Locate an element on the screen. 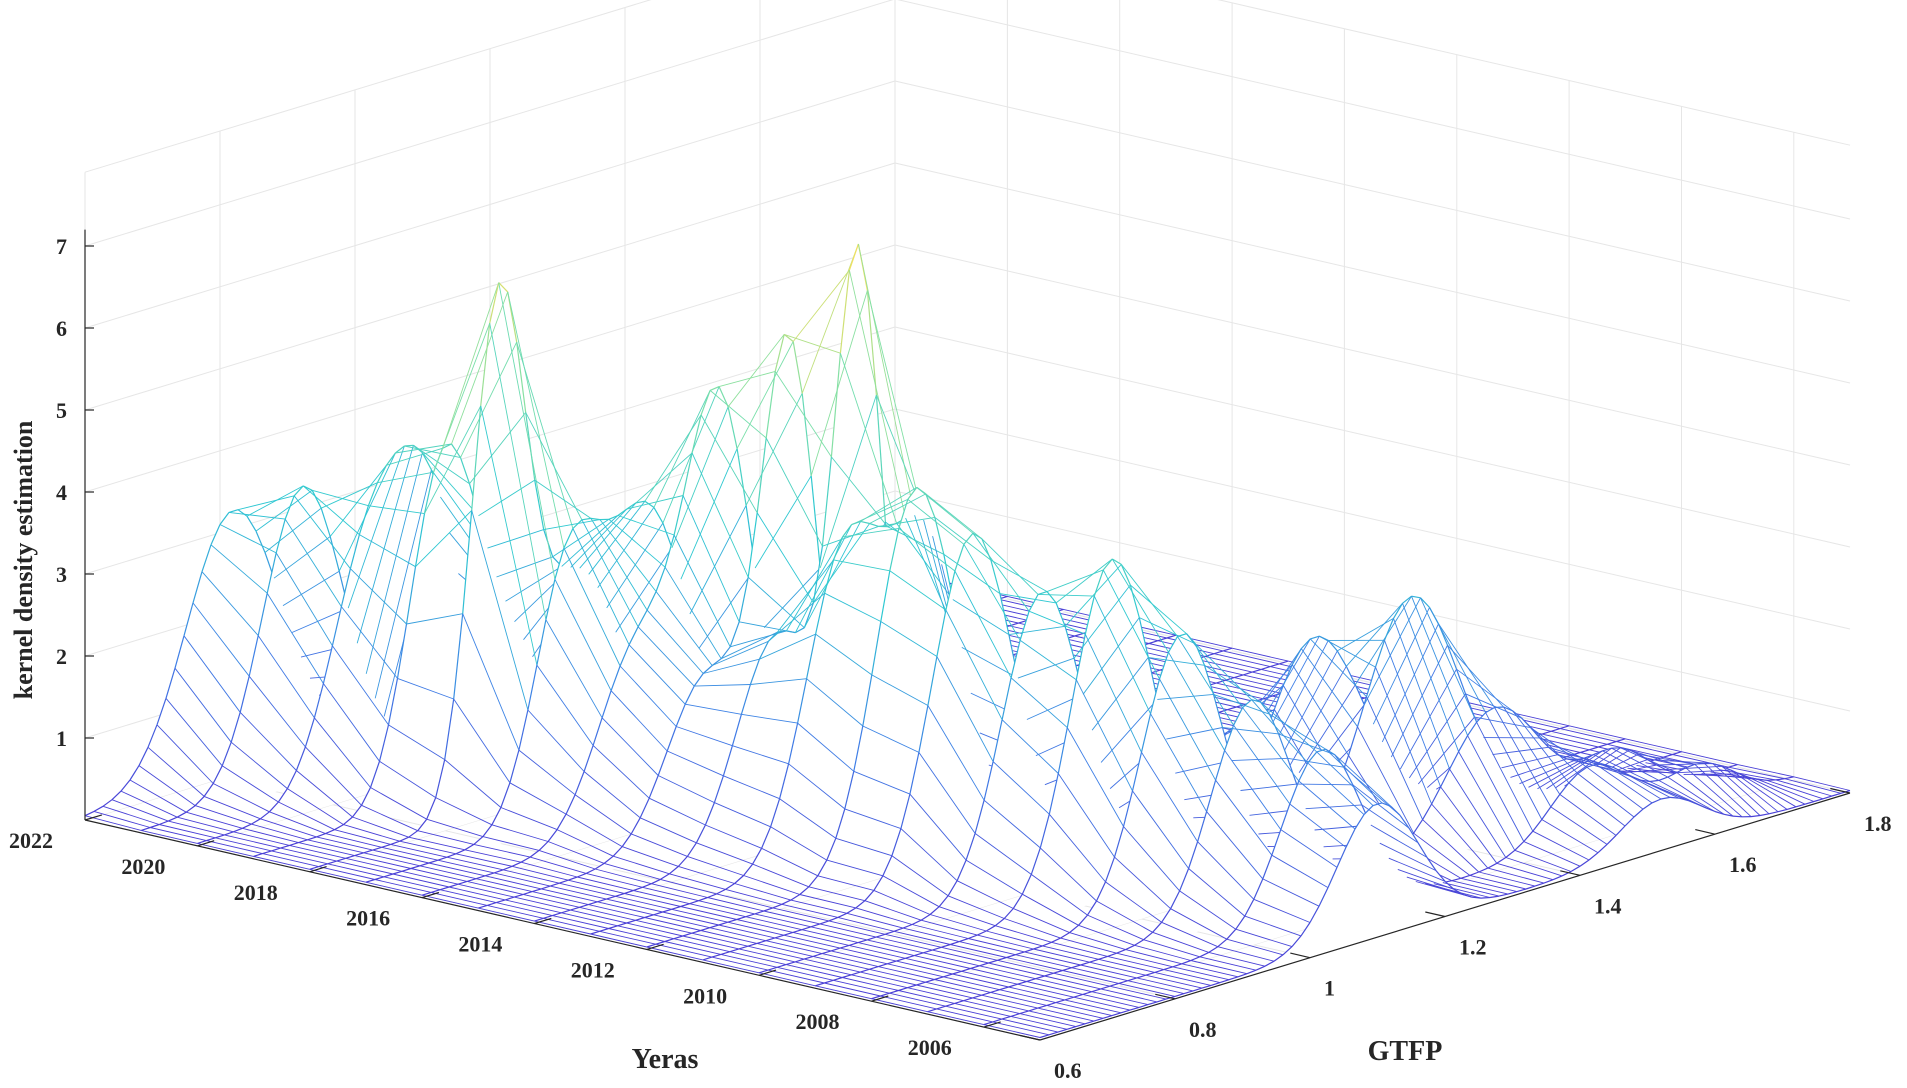  gtfp-tick-label: 1.6 is located at coordinates (1743, 864).